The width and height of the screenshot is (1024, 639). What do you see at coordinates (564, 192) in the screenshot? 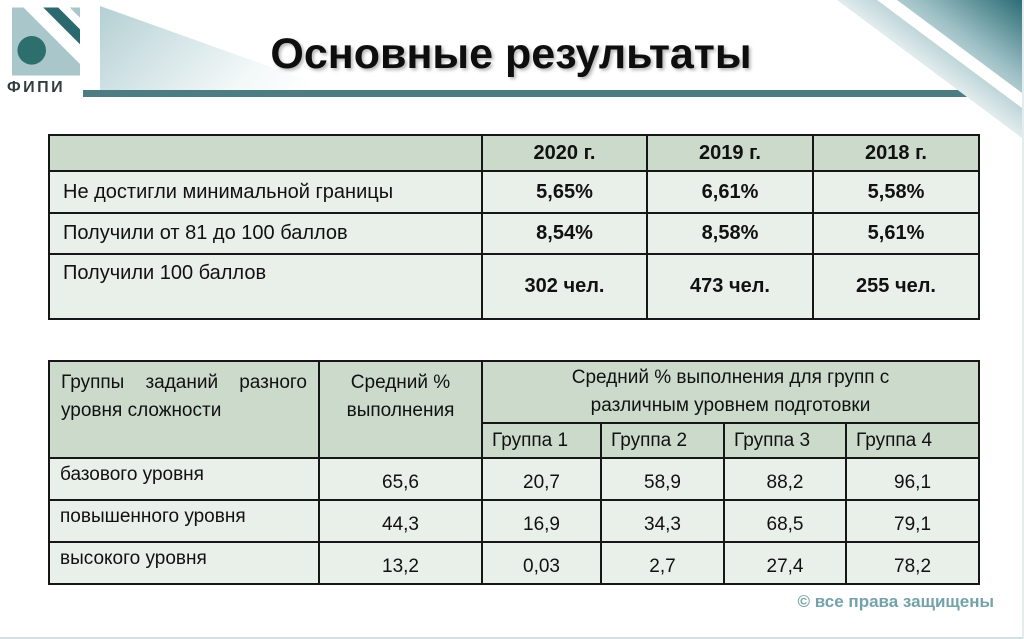
I see `results-value: 5,65%` at bounding box center [564, 192].